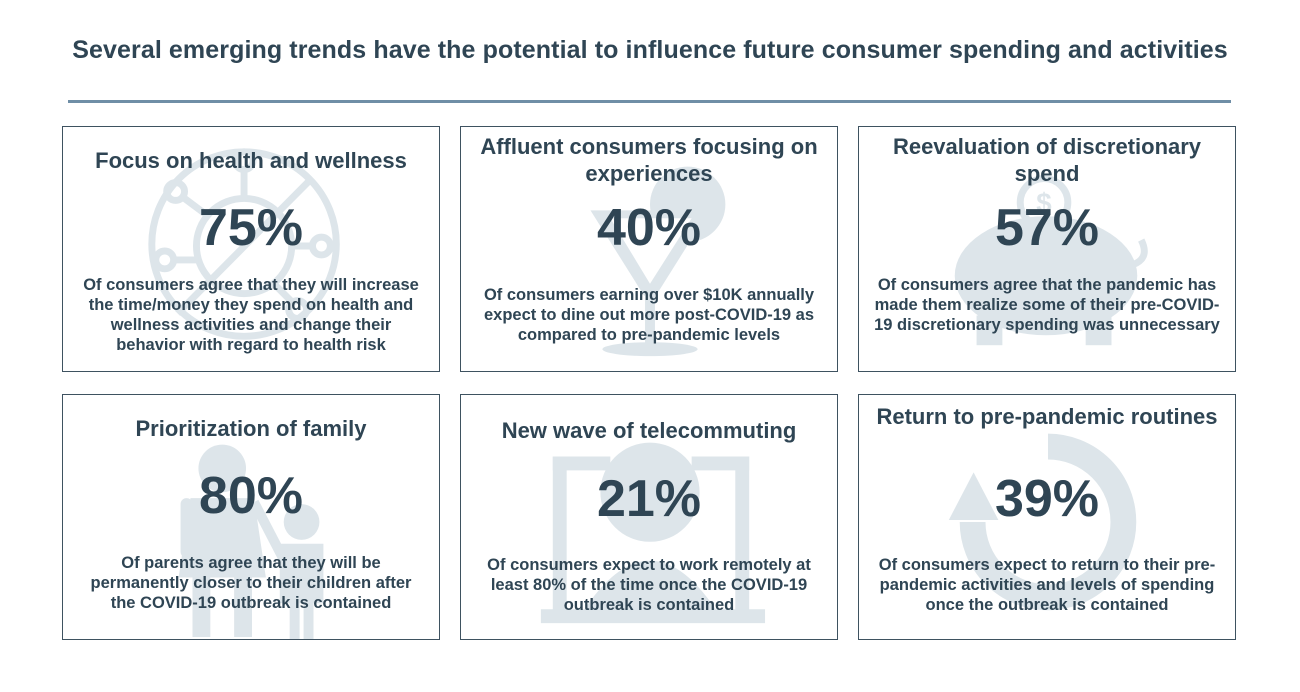 The image size is (1300, 692). What do you see at coordinates (1047, 228) in the screenshot?
I see `card-percent: 57%` at bounding box center [1047, 228].